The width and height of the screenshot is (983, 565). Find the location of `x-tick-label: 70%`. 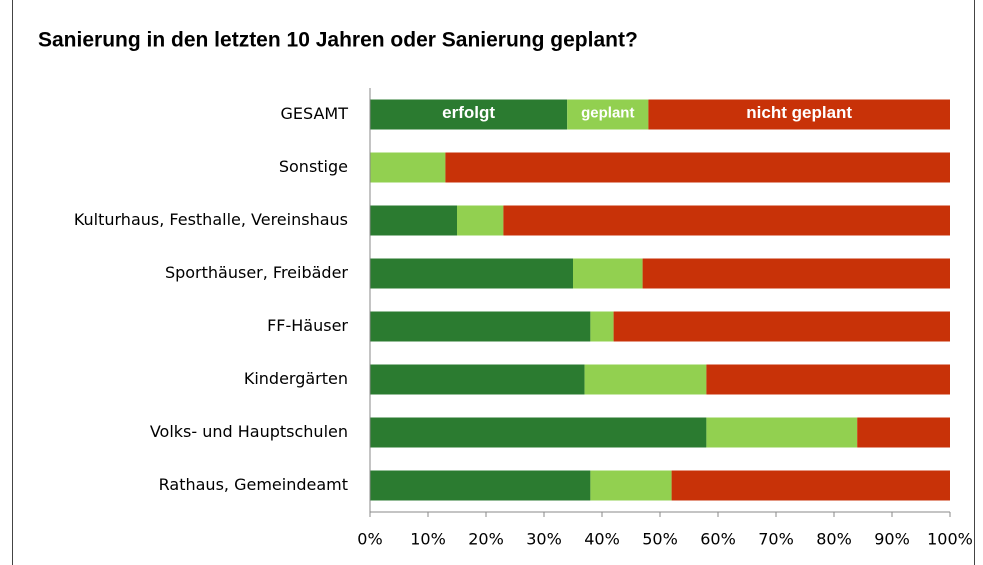

x-tick-label: 70% is located at coordinates (776, 539).